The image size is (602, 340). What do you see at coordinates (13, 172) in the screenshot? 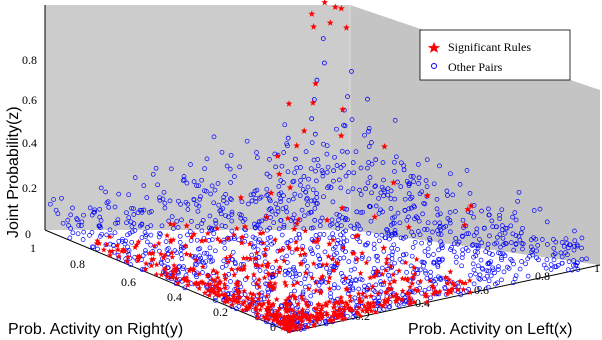
I see `z-axis-label: Joint Probability(z)` at bounding box center [13, 172].